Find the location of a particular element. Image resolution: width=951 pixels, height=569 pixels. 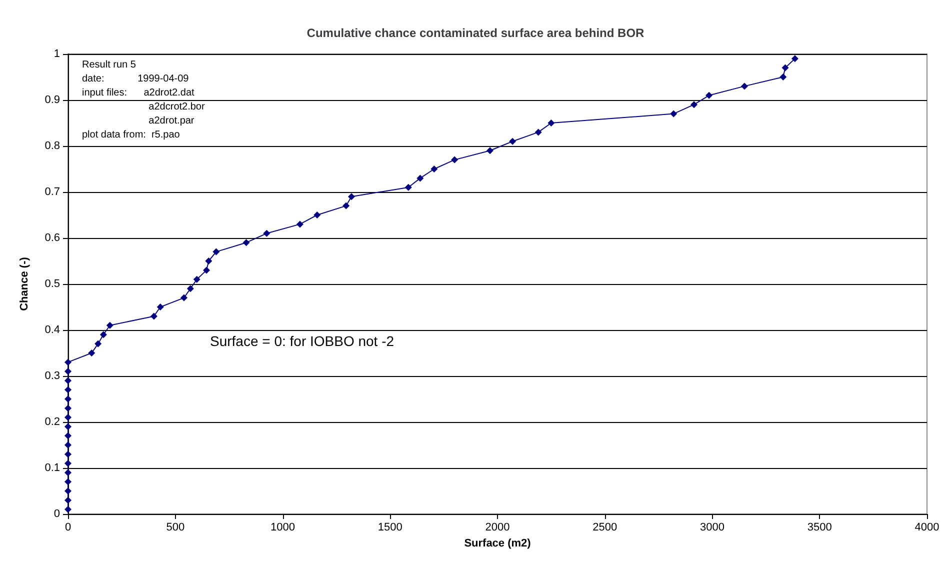

x-tick-label: 3000 is located at coordinates (712, 528).